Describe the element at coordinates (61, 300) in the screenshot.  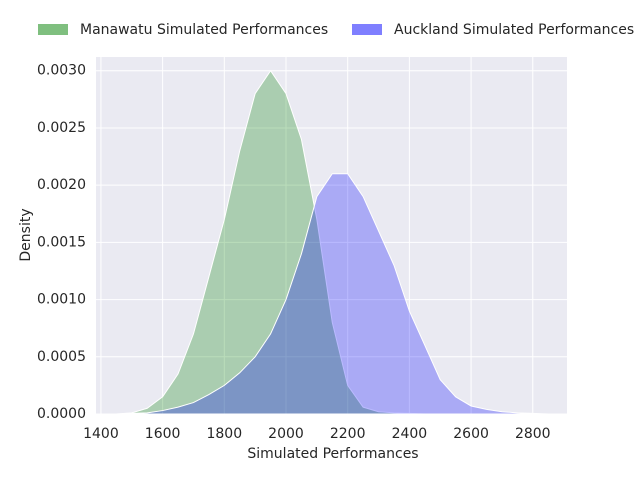
I see `y-tick-label: 0.0010` at that location.